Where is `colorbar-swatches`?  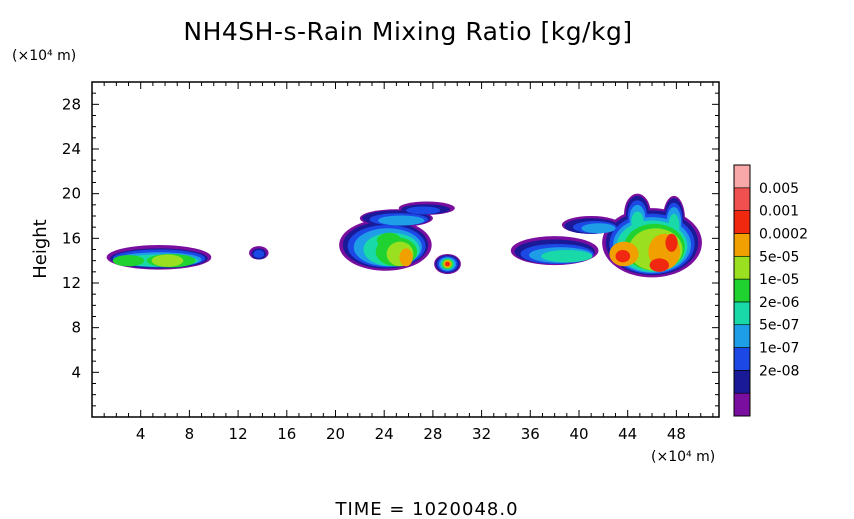 colorbar-swatches is located at coordinates (742, 290).